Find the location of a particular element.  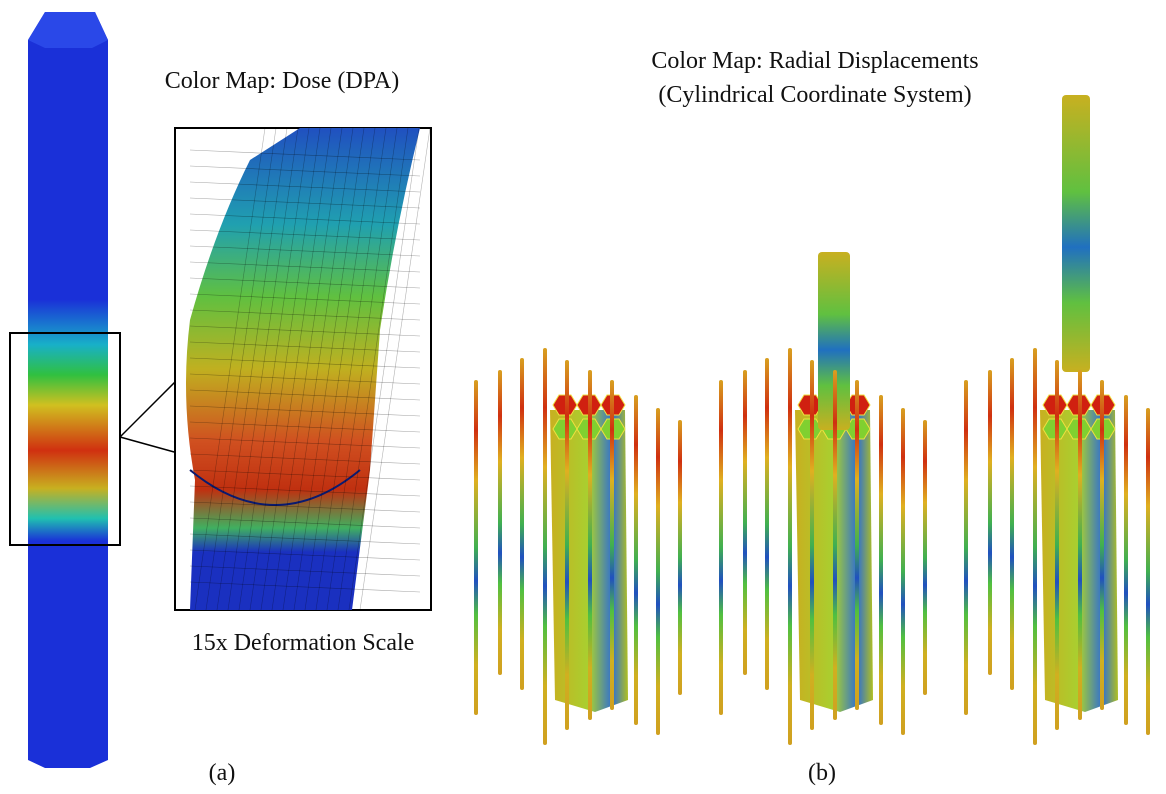

mesh-edge is located at coordinates (275, 487).